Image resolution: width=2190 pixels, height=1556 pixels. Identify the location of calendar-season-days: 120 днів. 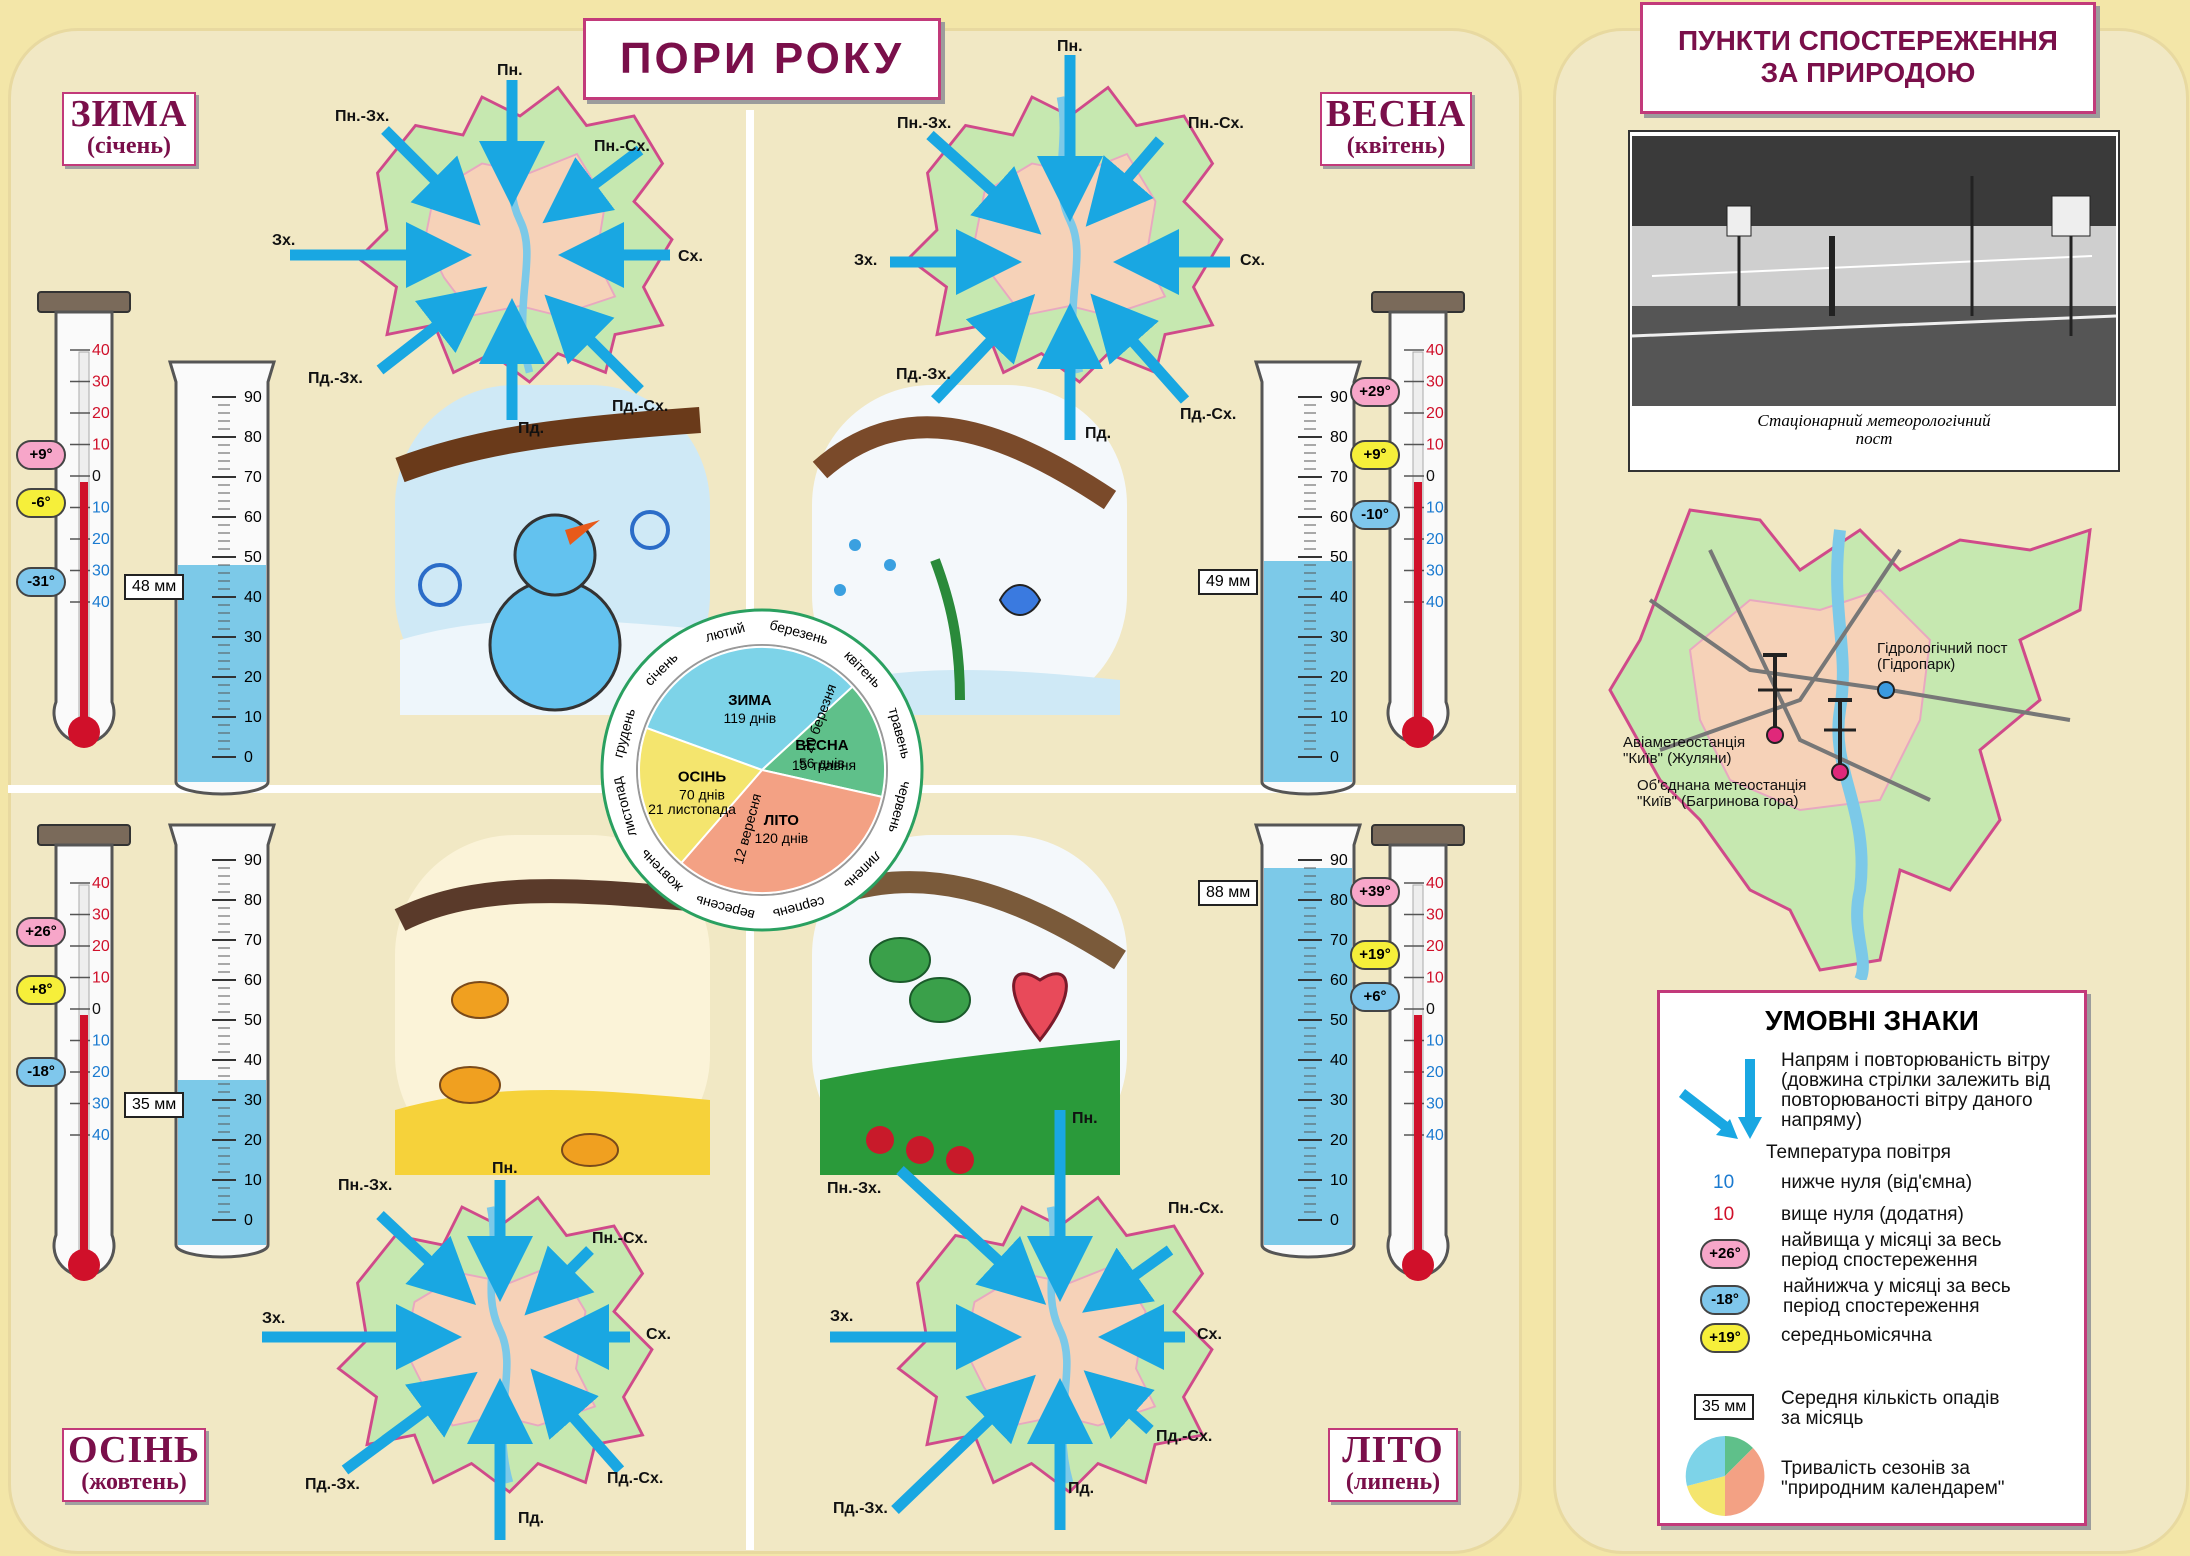
(782, 838).